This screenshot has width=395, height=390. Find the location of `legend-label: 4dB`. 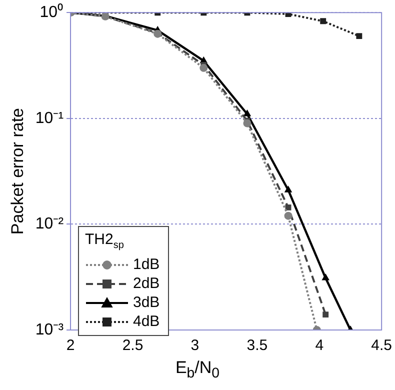

legend-label: 4dB is located at coordinates (146, 321).